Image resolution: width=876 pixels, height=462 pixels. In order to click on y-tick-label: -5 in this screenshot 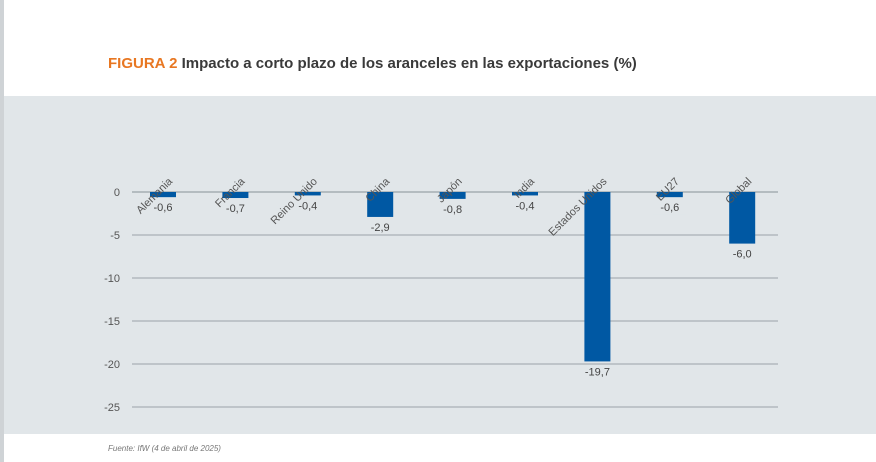, I will do `click(115, 236)`.